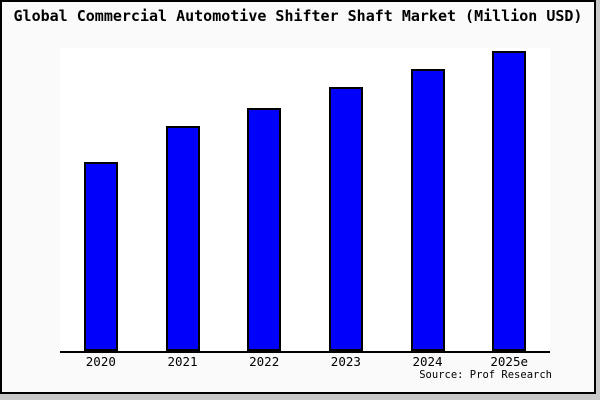 This screenshot has width=600, height=400. I want to click on bar-2024, so click(427, 210).